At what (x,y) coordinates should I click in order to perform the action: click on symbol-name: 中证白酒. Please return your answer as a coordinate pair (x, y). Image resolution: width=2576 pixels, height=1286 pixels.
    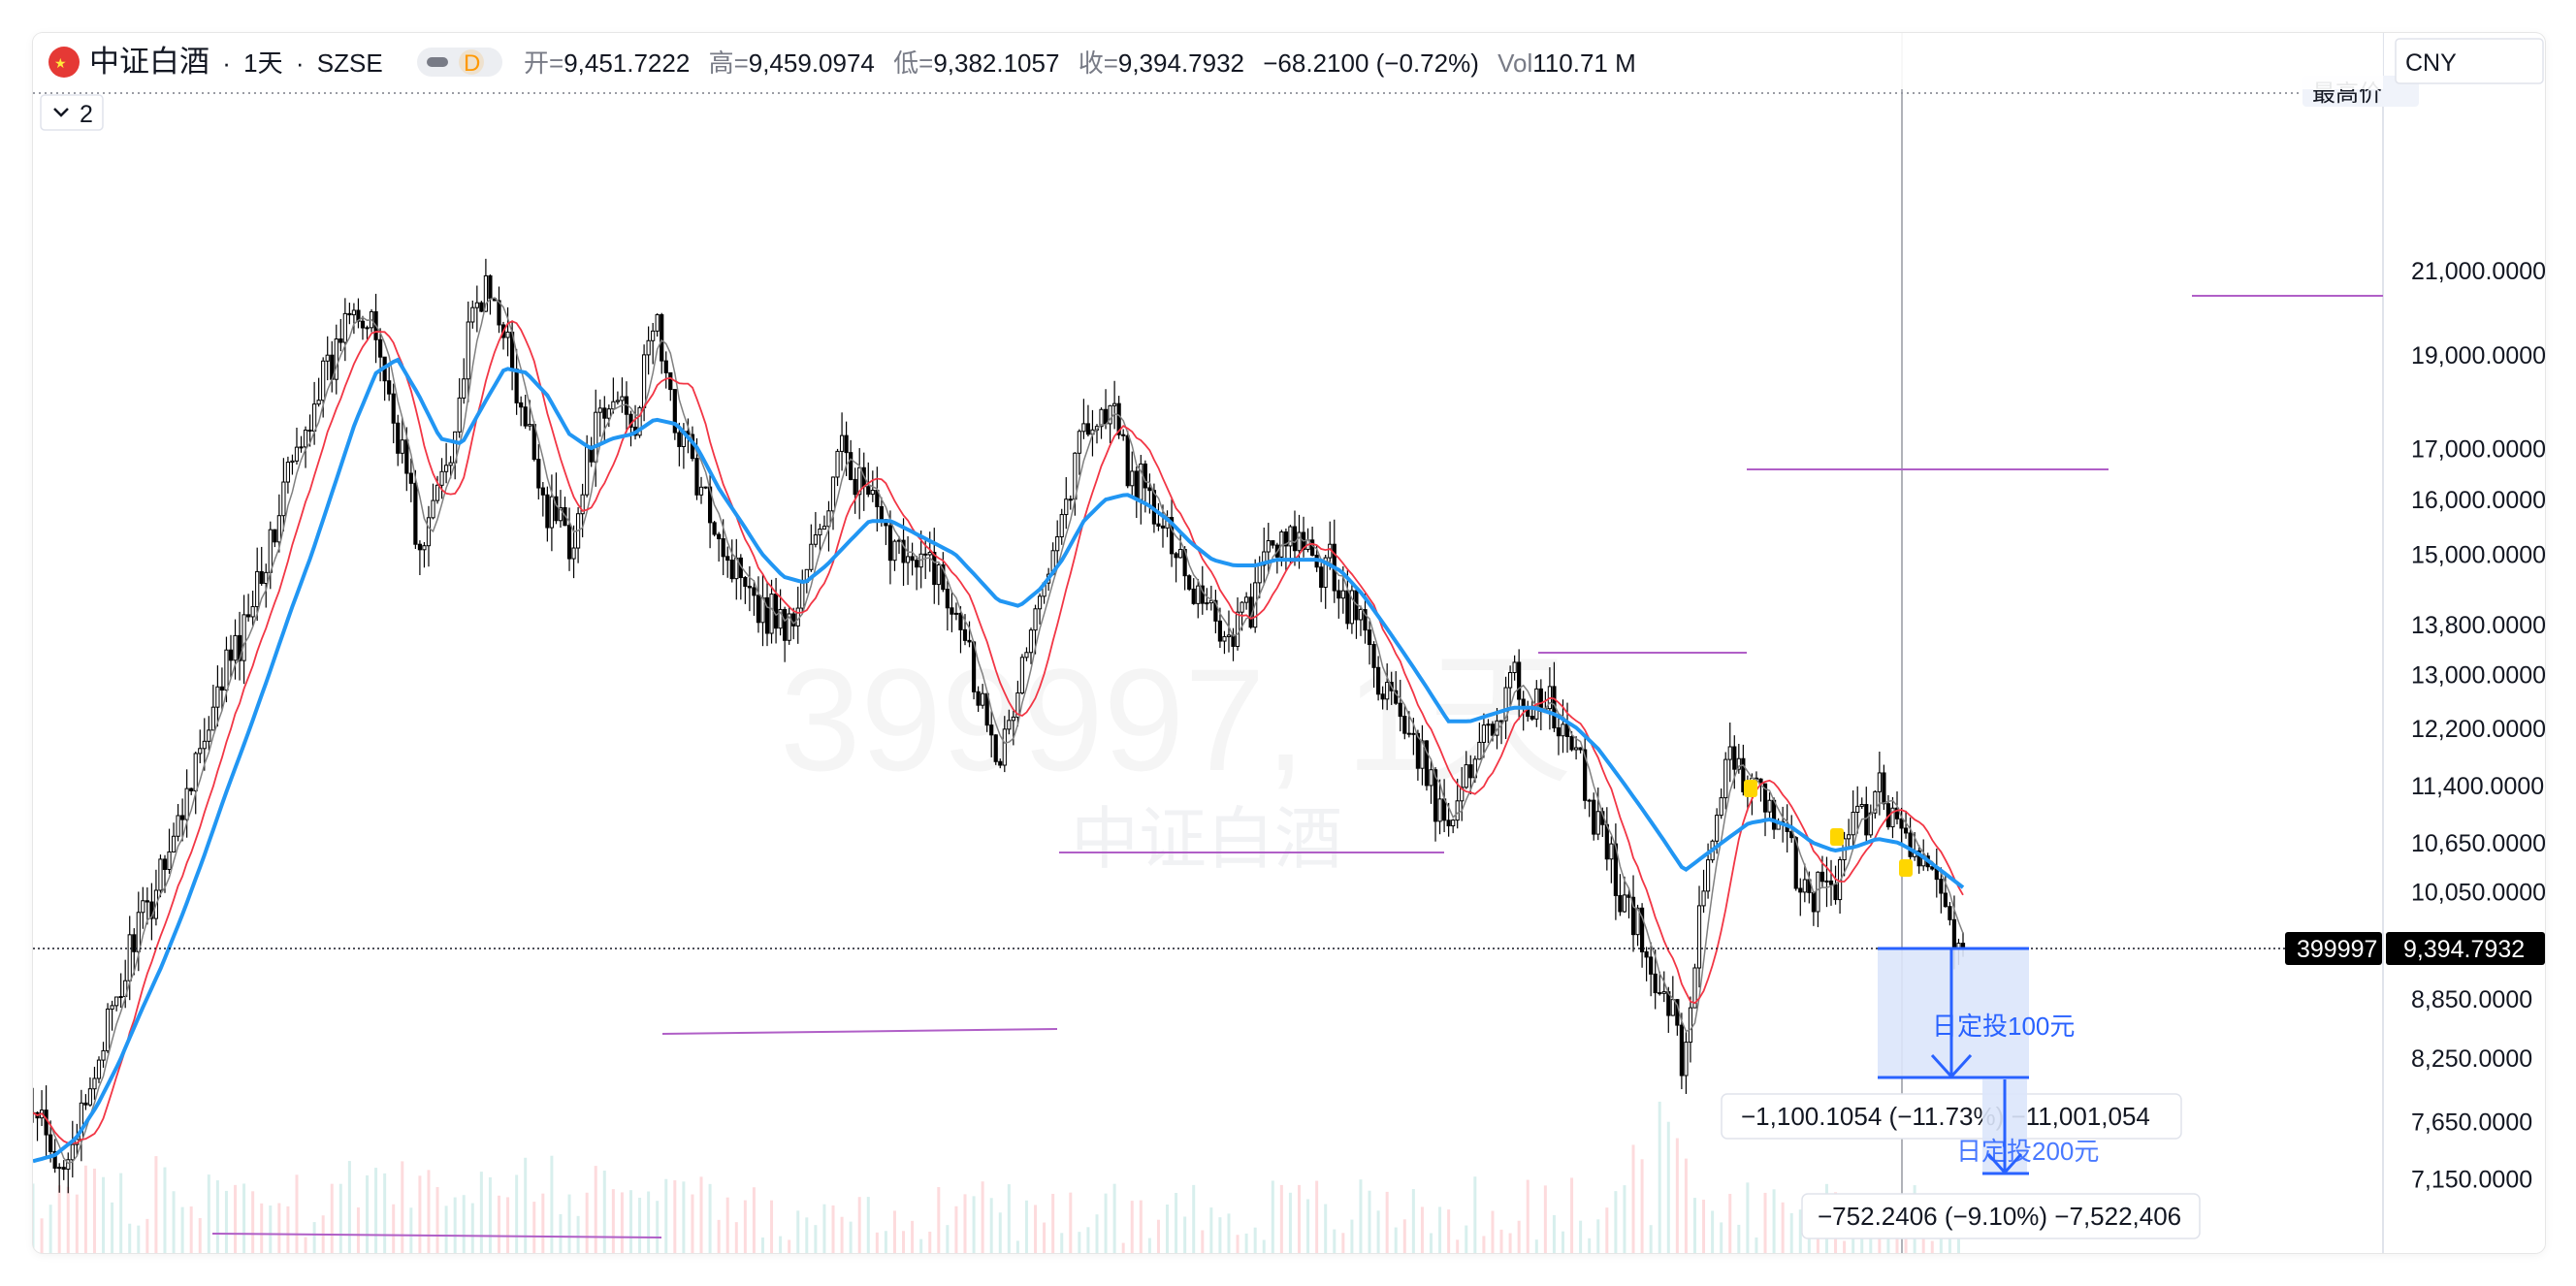
    Looking at the image, I should click on (149, 62).